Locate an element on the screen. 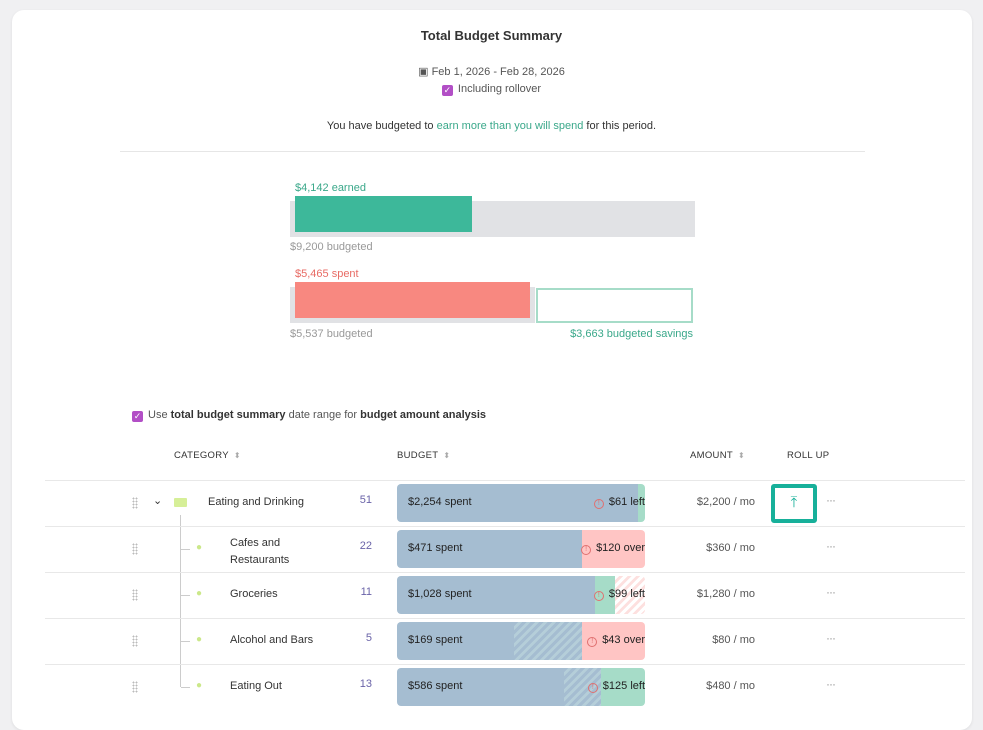 This screenshot has height=730, width=983. header-category: CATEGORY ⬍ is located at coordinates (207, 455).